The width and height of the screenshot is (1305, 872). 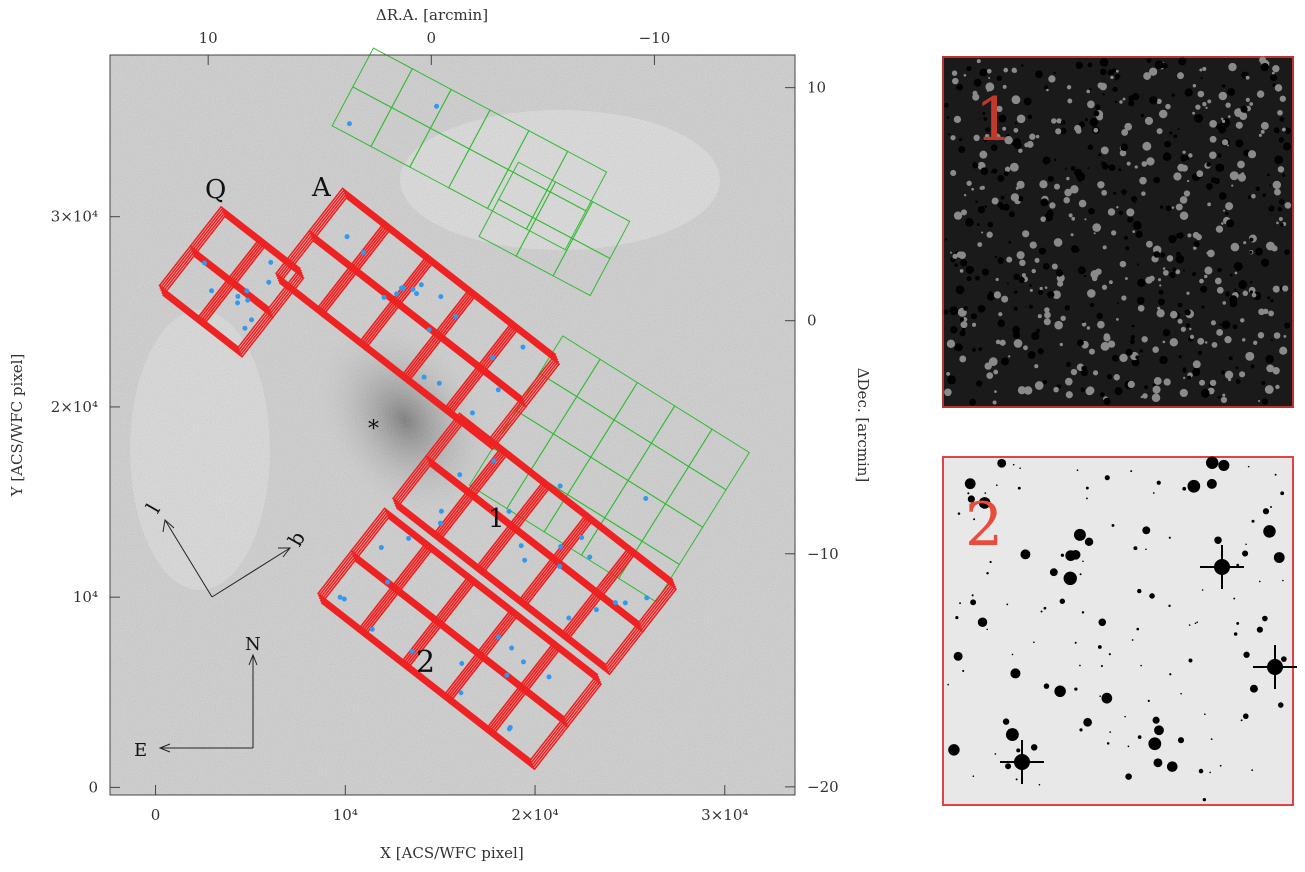 What do you see at coordinates (425, 662) in the screenshot?
I see `field-label: 2` at bounding box center [425, 662].